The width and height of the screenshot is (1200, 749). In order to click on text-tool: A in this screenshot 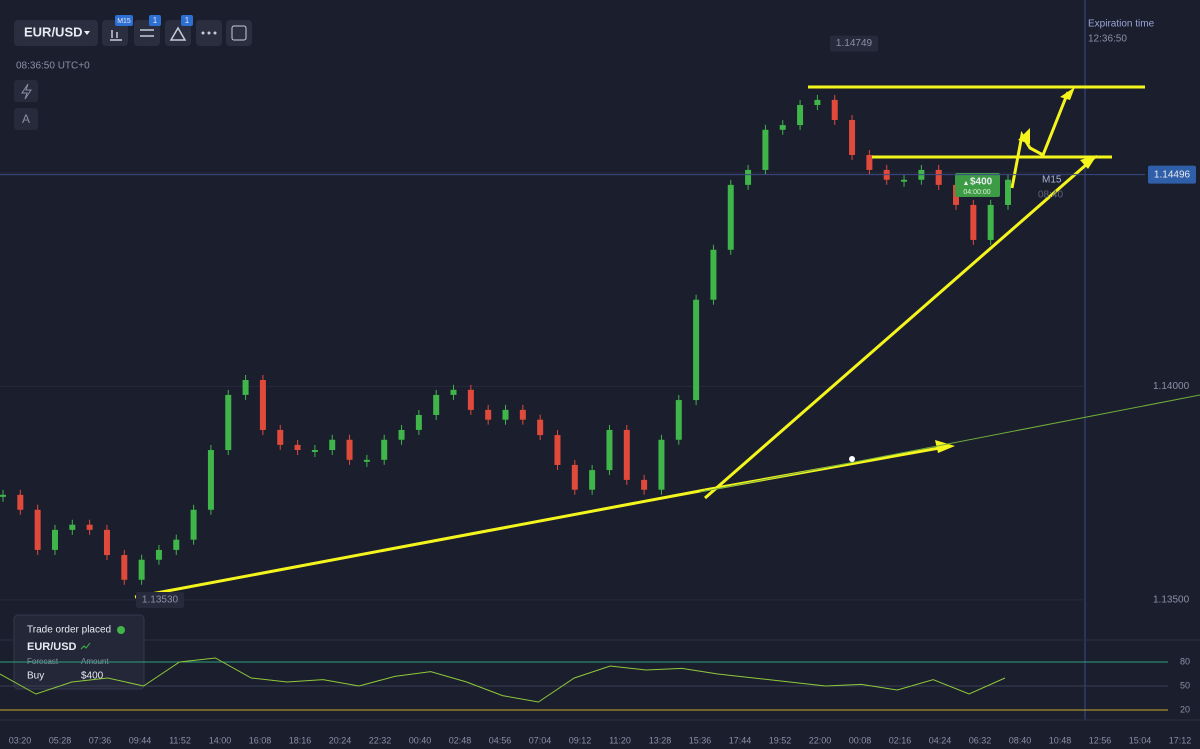, I will do `click(26, 119)`.